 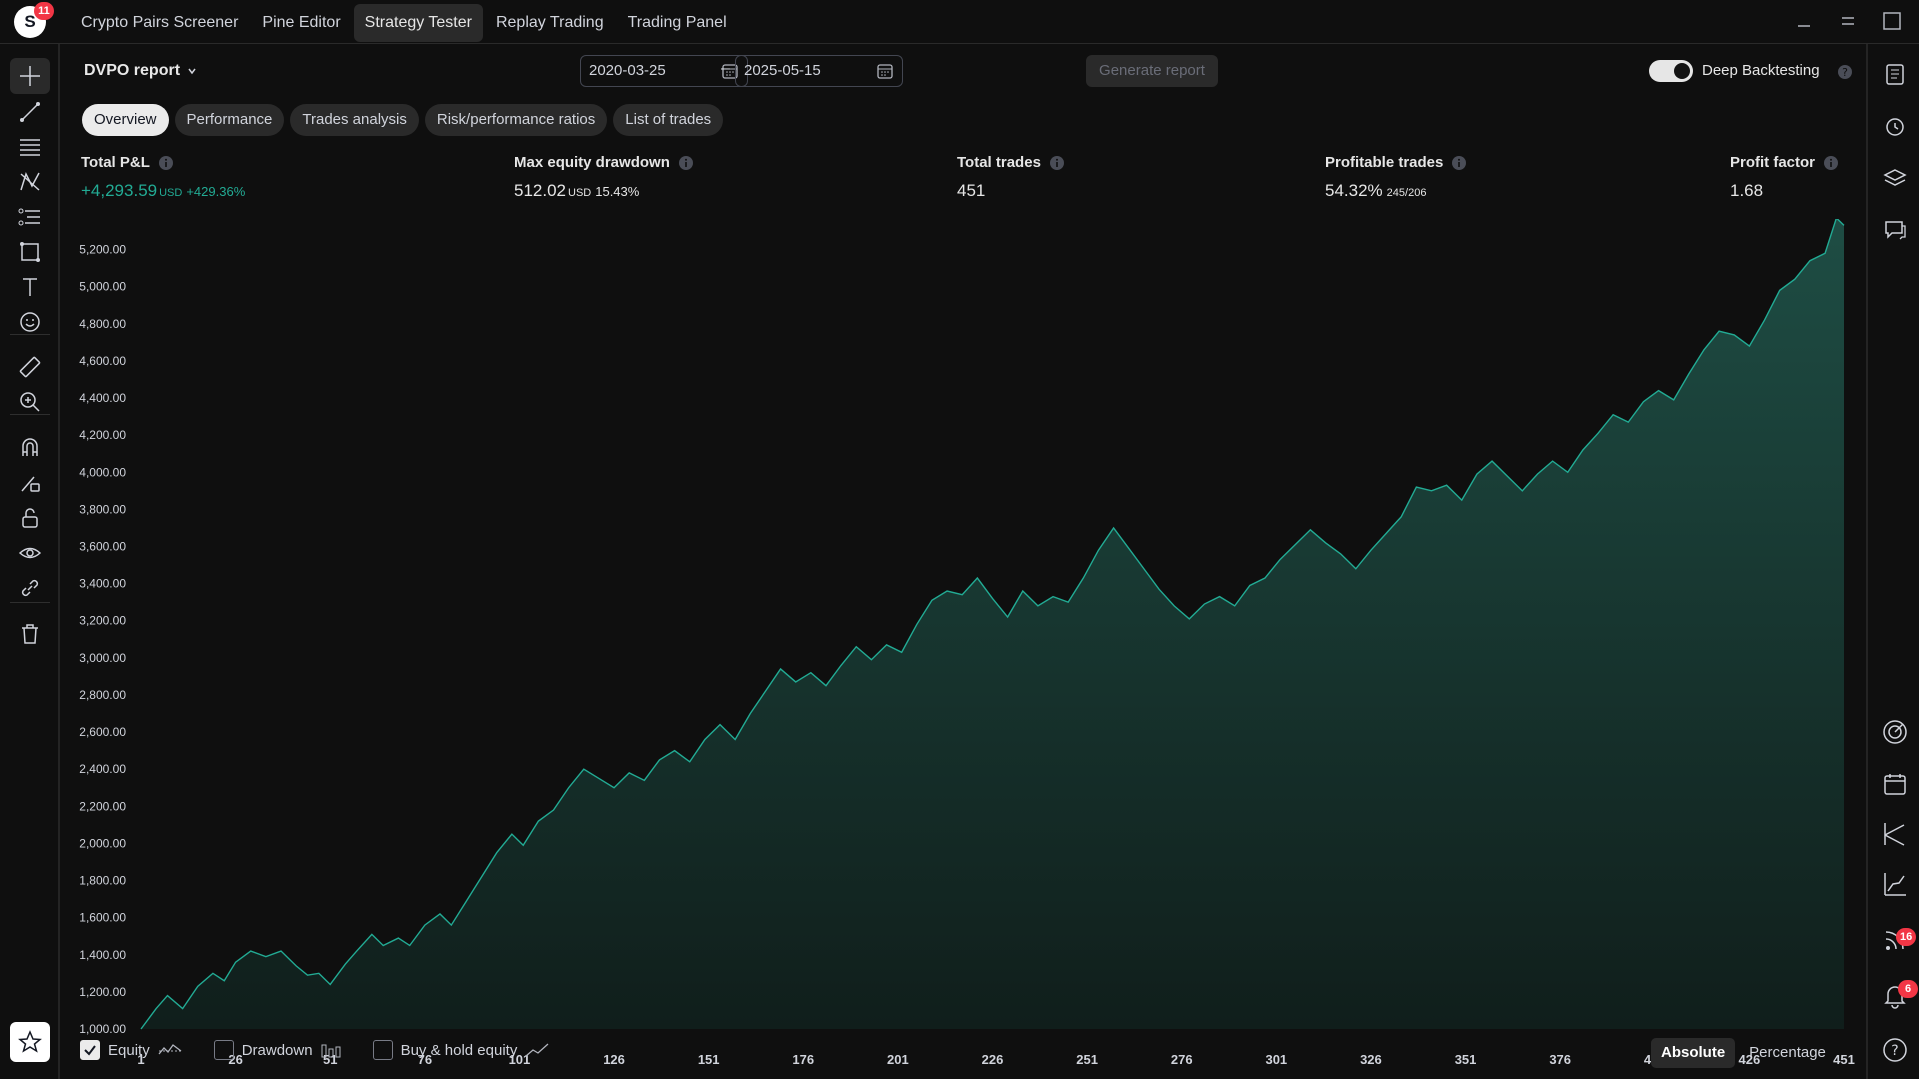 I want to click on x-tick-label: 301, so click(x=1276, y=1059).